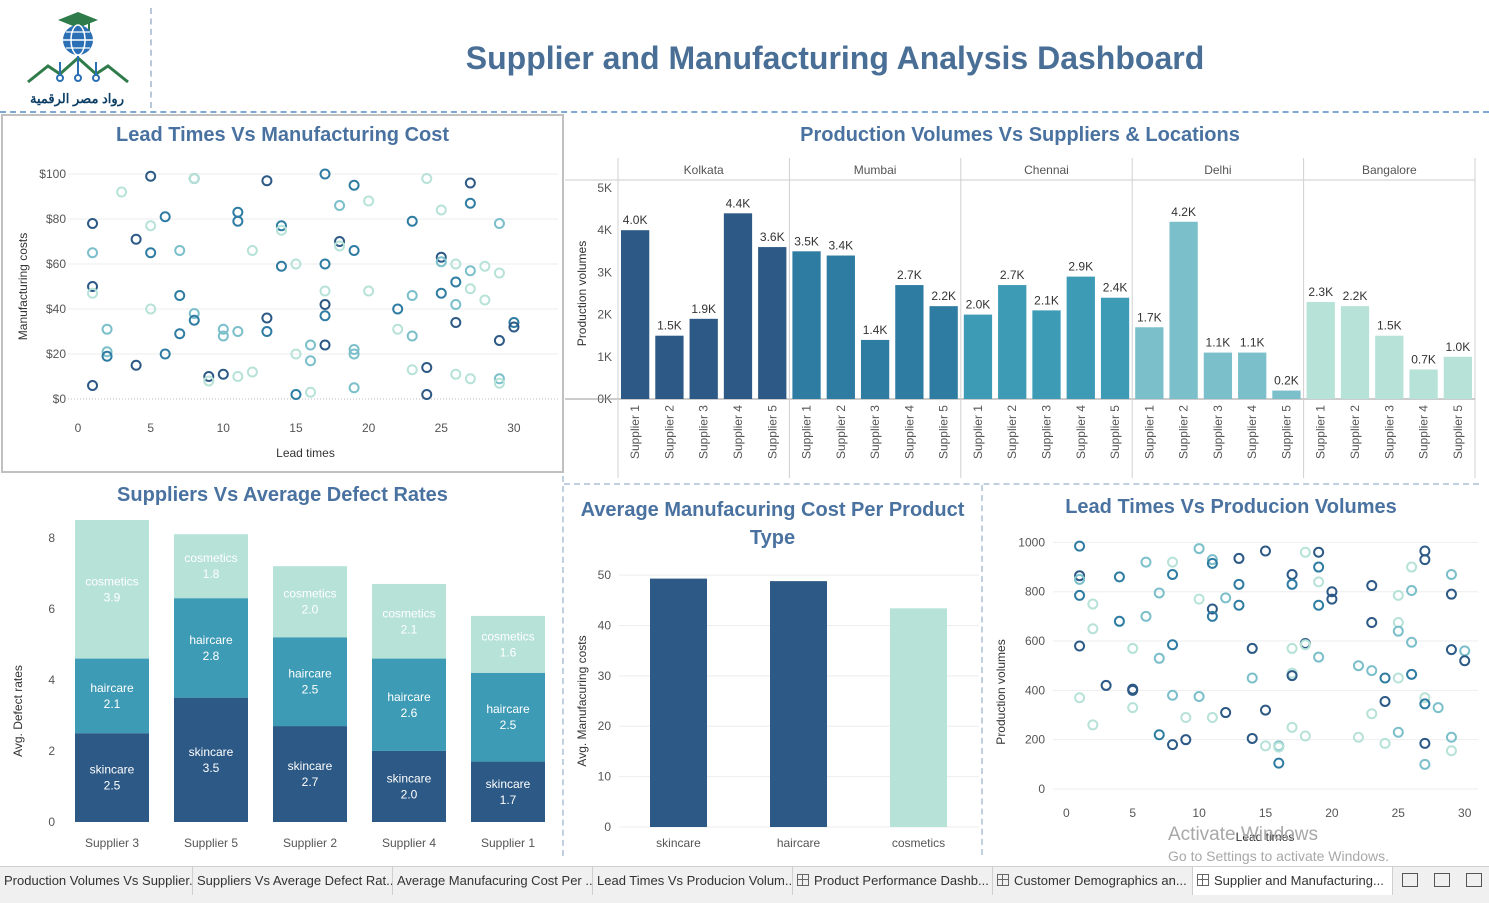 This screenshot has height=903, width=1489. What do you see at coordinates (508, 843) in the screenshot?
I see `x-tick-label: Supplier 1` at bounding box center [508, 843].